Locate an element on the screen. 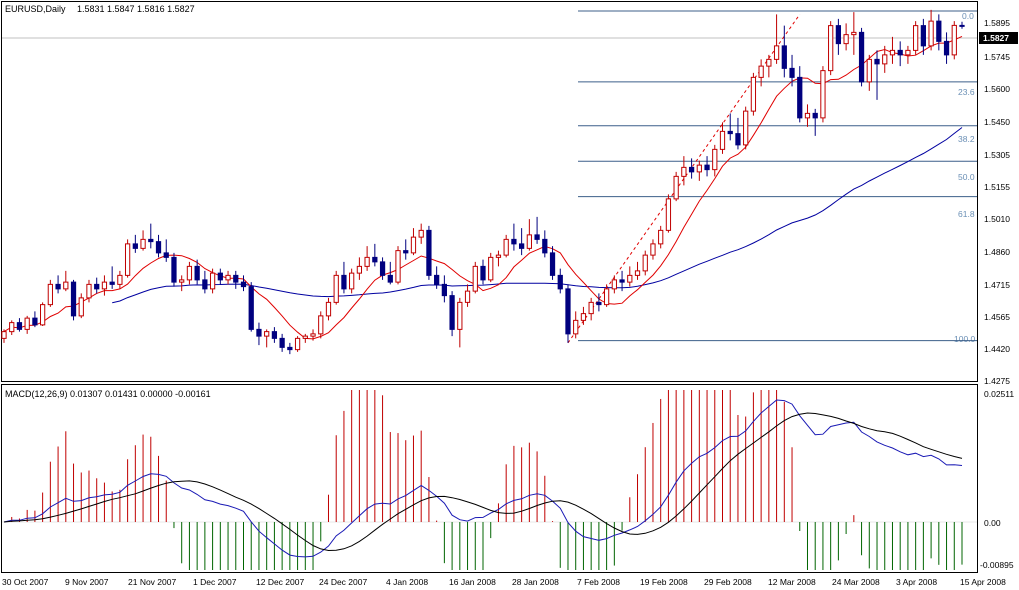 The width and height of the screenshot is (1019, 590). price-tick: 1.4420 is located at coordinates (997, 349).